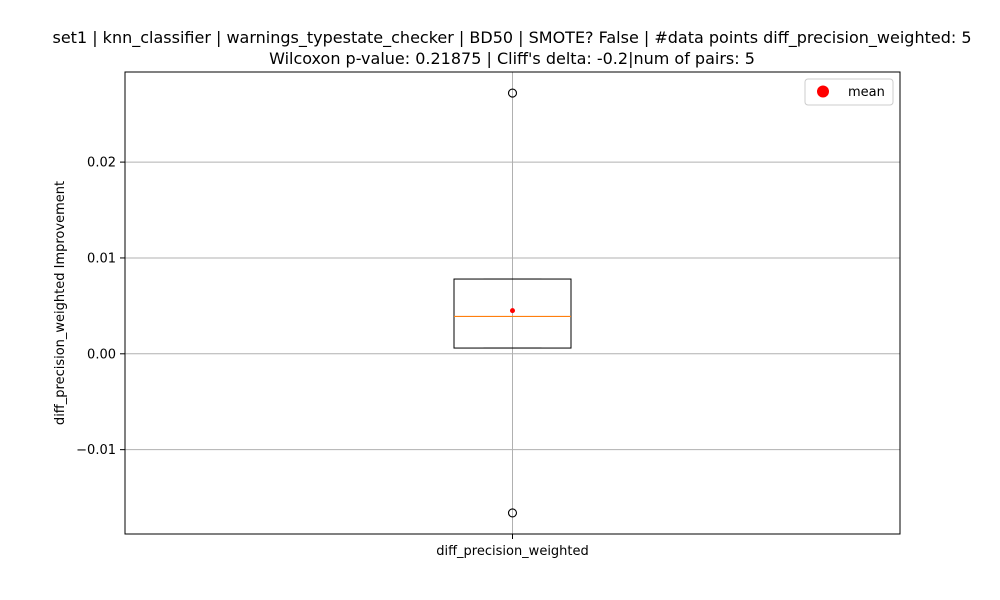  Describe the element at coordinates (101, 258) in the screenshot. I see `y-tick-label: 0.01` at that location.